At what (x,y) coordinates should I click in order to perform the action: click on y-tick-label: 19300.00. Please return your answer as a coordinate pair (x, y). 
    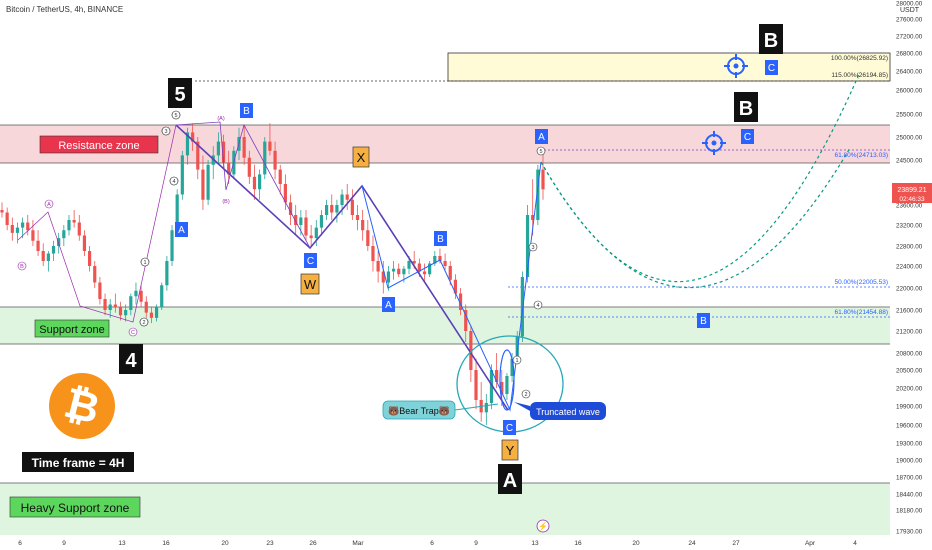
    Looking at the image, I should click on (909, 444).